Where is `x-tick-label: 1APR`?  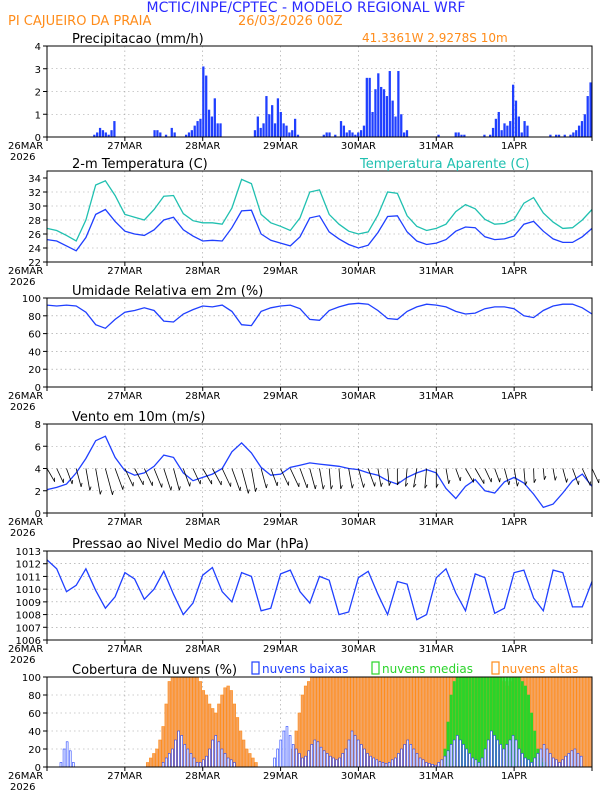
x-tick-label: 1APR is located at coordinates (514, 776).